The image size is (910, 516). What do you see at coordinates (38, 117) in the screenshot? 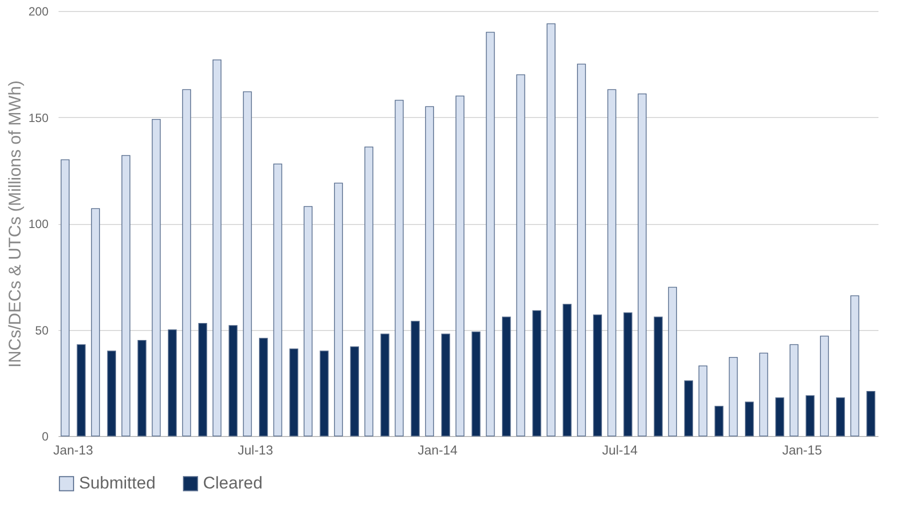
I see `y-tick-label: 150` at bounding box center [38, 117].